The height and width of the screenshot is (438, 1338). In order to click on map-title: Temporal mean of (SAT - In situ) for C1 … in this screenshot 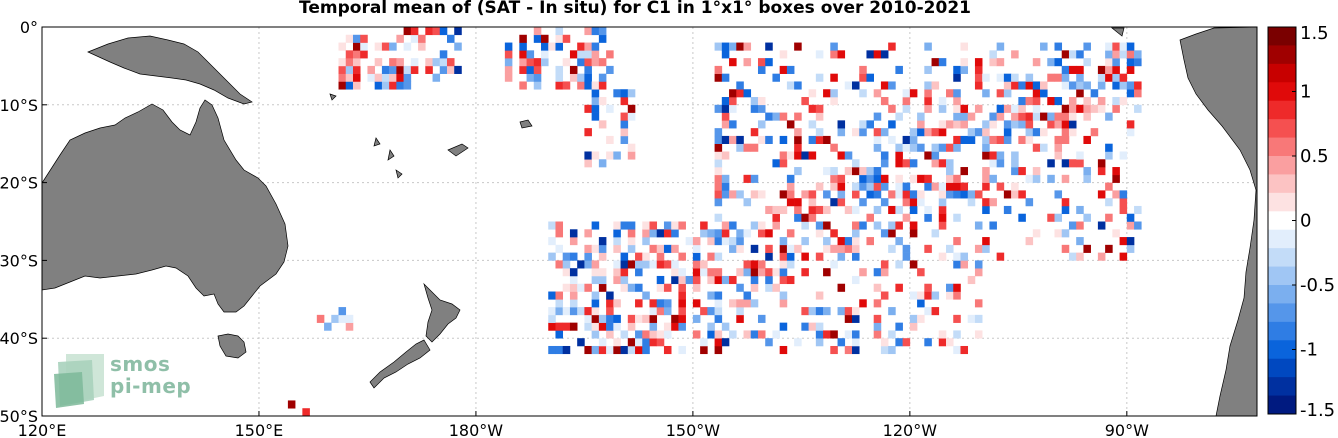, I will do `click(635, 9)`.